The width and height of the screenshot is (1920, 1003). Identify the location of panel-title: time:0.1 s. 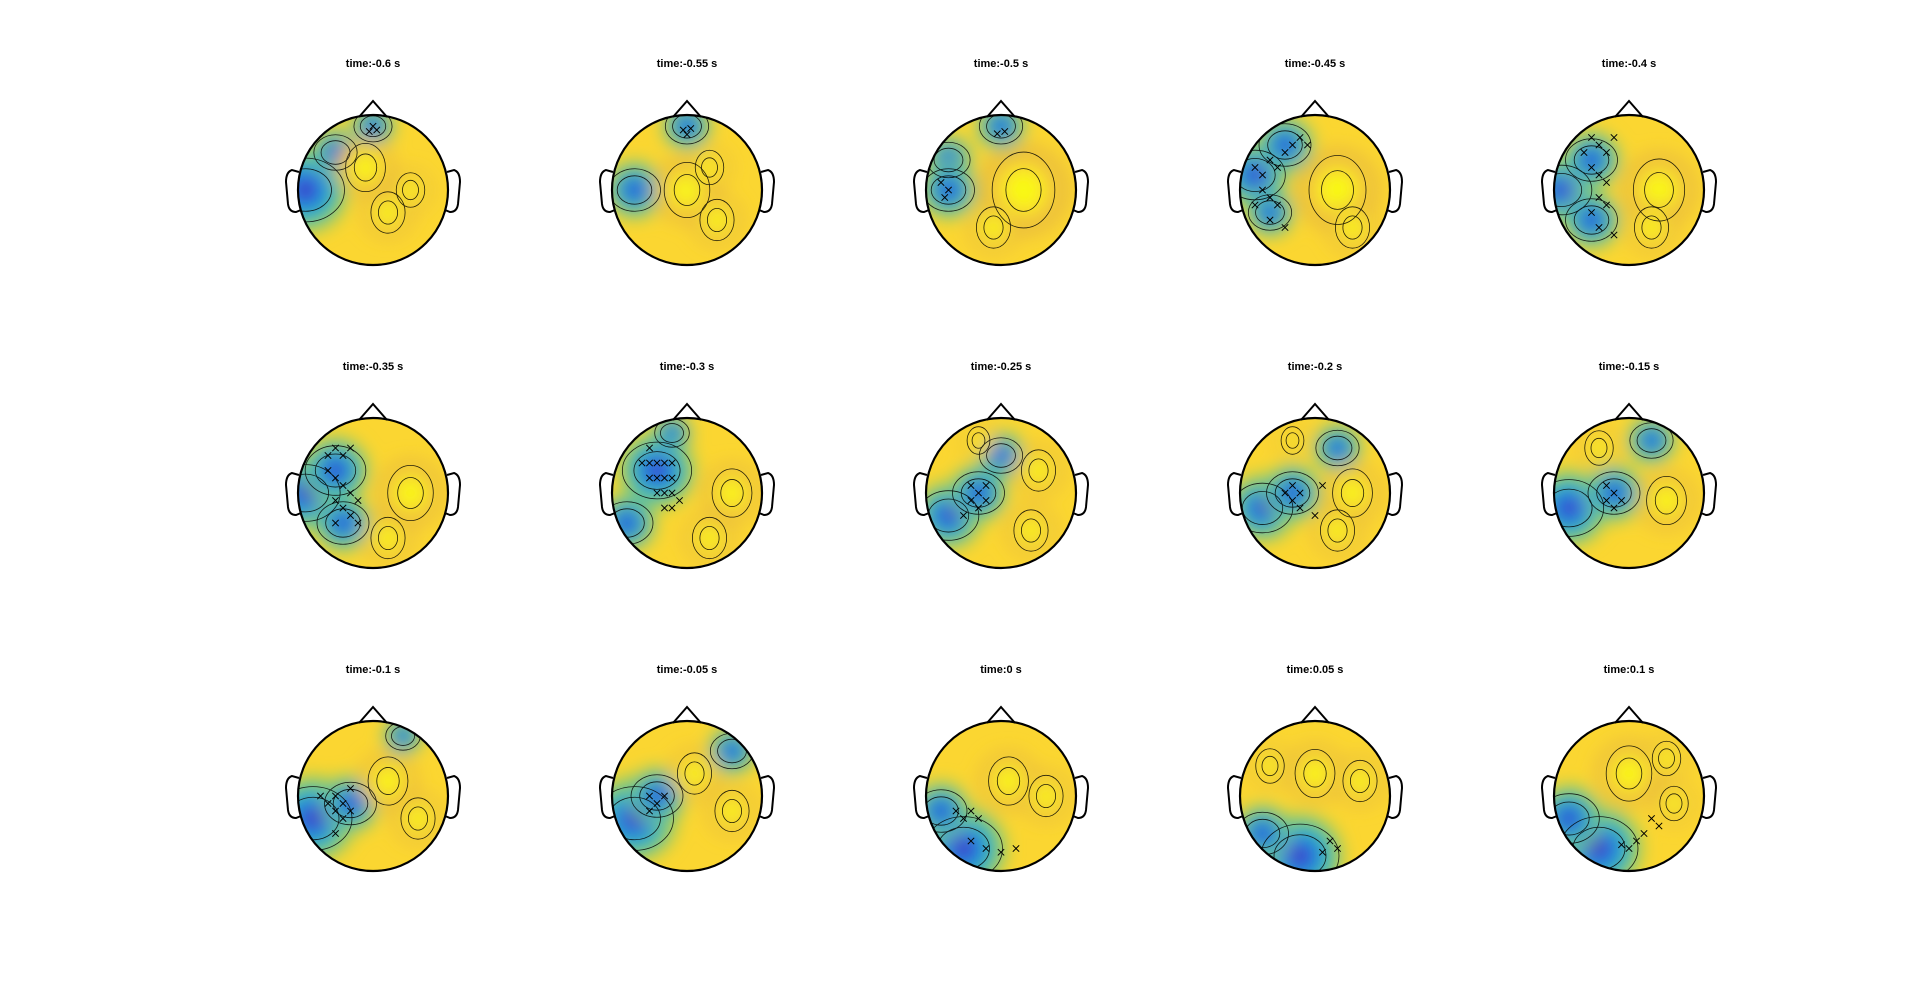
(1629, 670).